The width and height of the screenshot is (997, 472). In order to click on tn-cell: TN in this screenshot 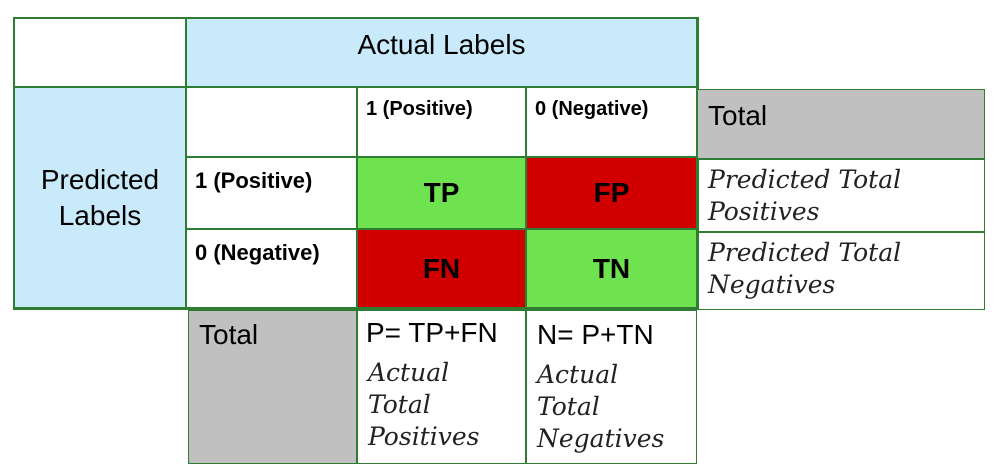, I will do `click(611, 268)`.